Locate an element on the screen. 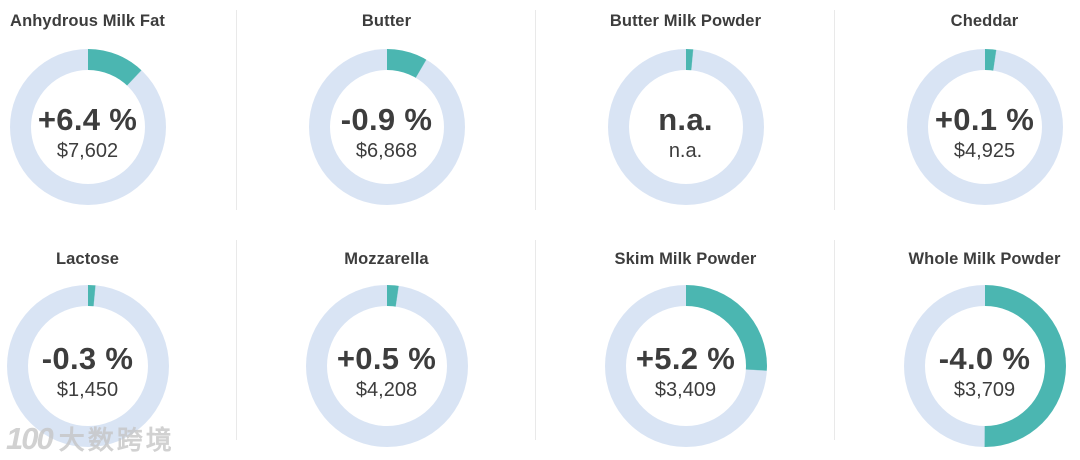 This screenshot has width=1080, height=460. price-change-percent: -0.3 % is located at coordinates (87, 358).